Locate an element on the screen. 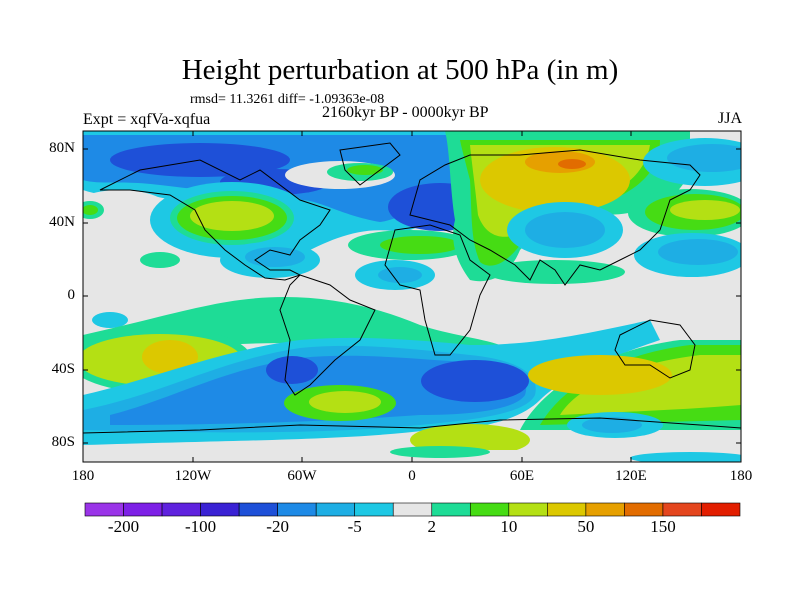  lat-label: 40S is located at coordinates (63, 369).